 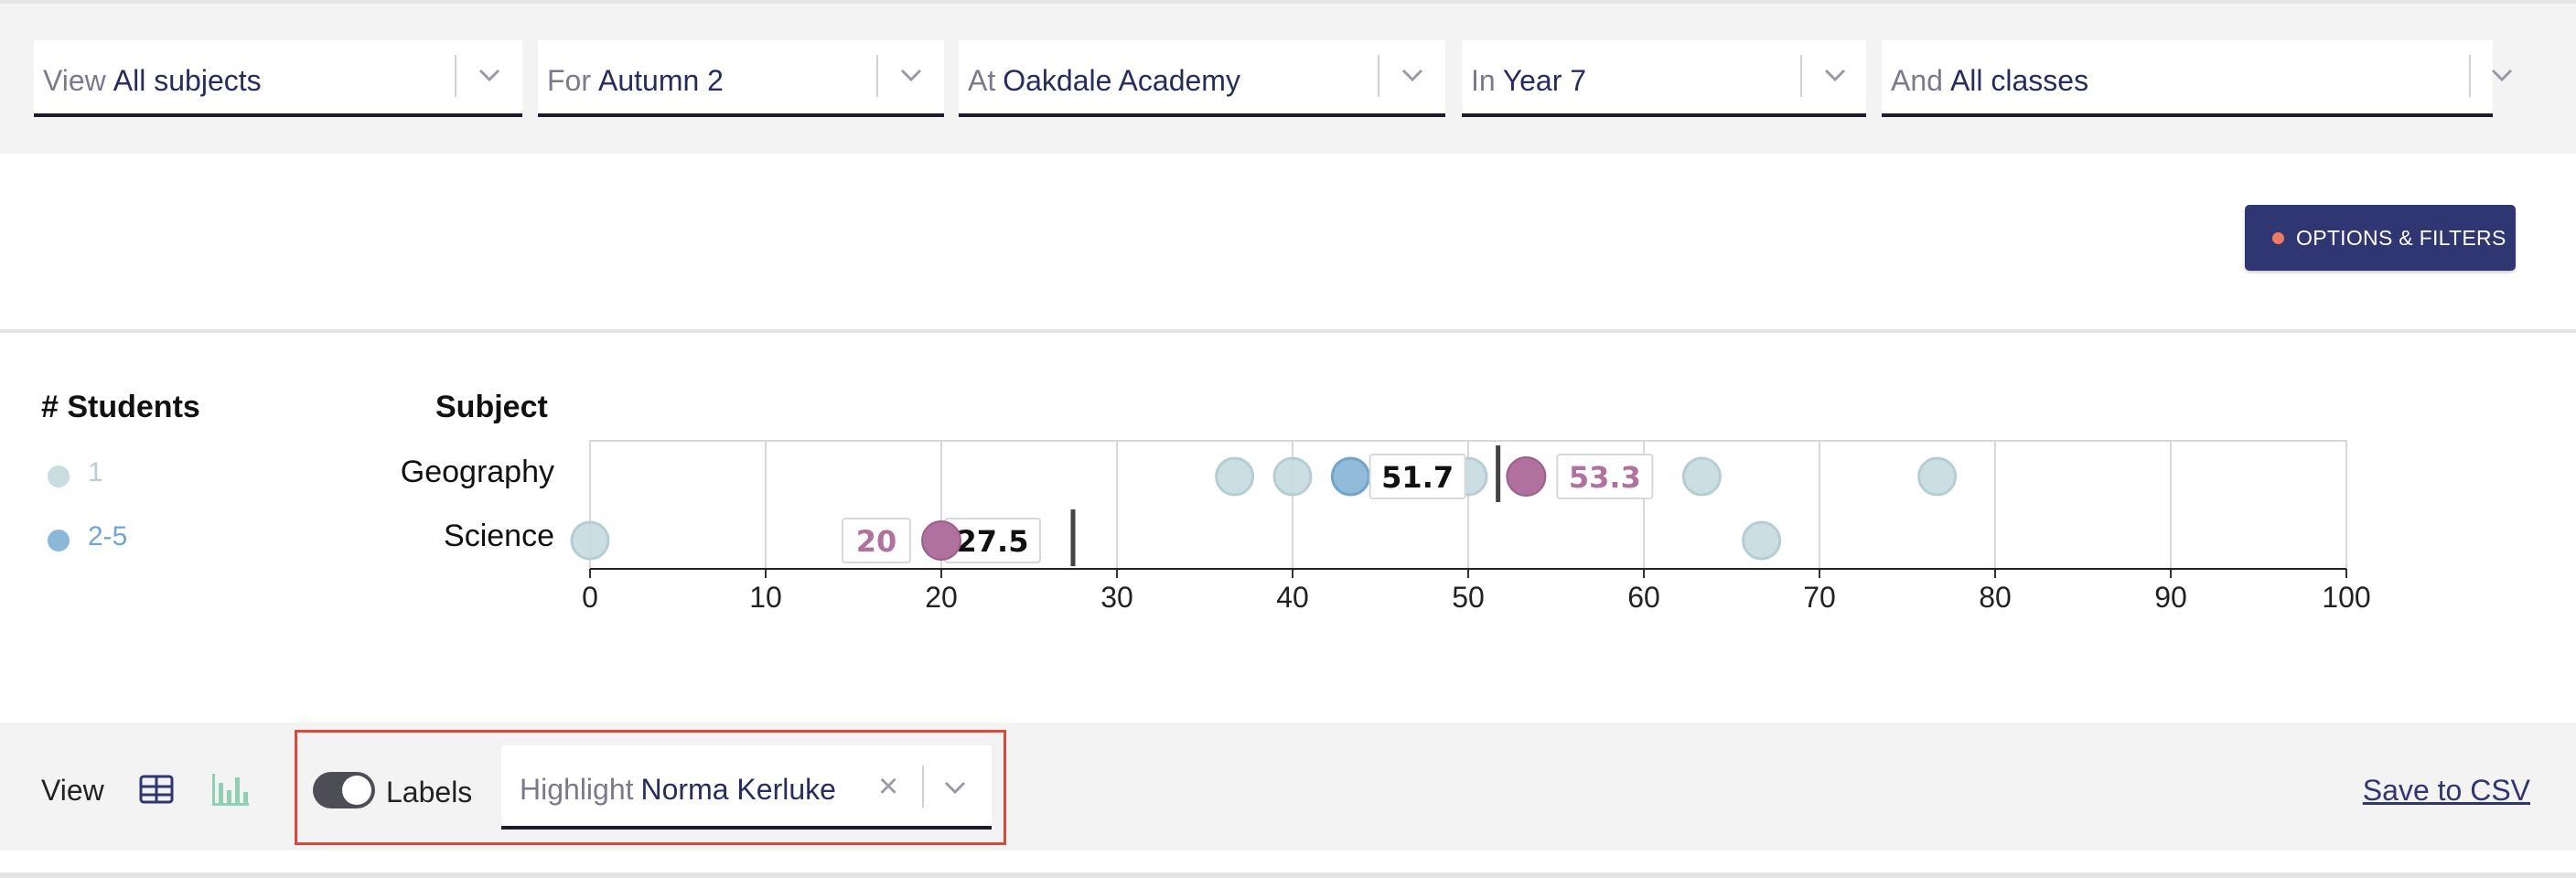 What do you see at coordinates (231, 790) in the screenshot?
I see `chart-view-icon` at bounding box center [231, 790].